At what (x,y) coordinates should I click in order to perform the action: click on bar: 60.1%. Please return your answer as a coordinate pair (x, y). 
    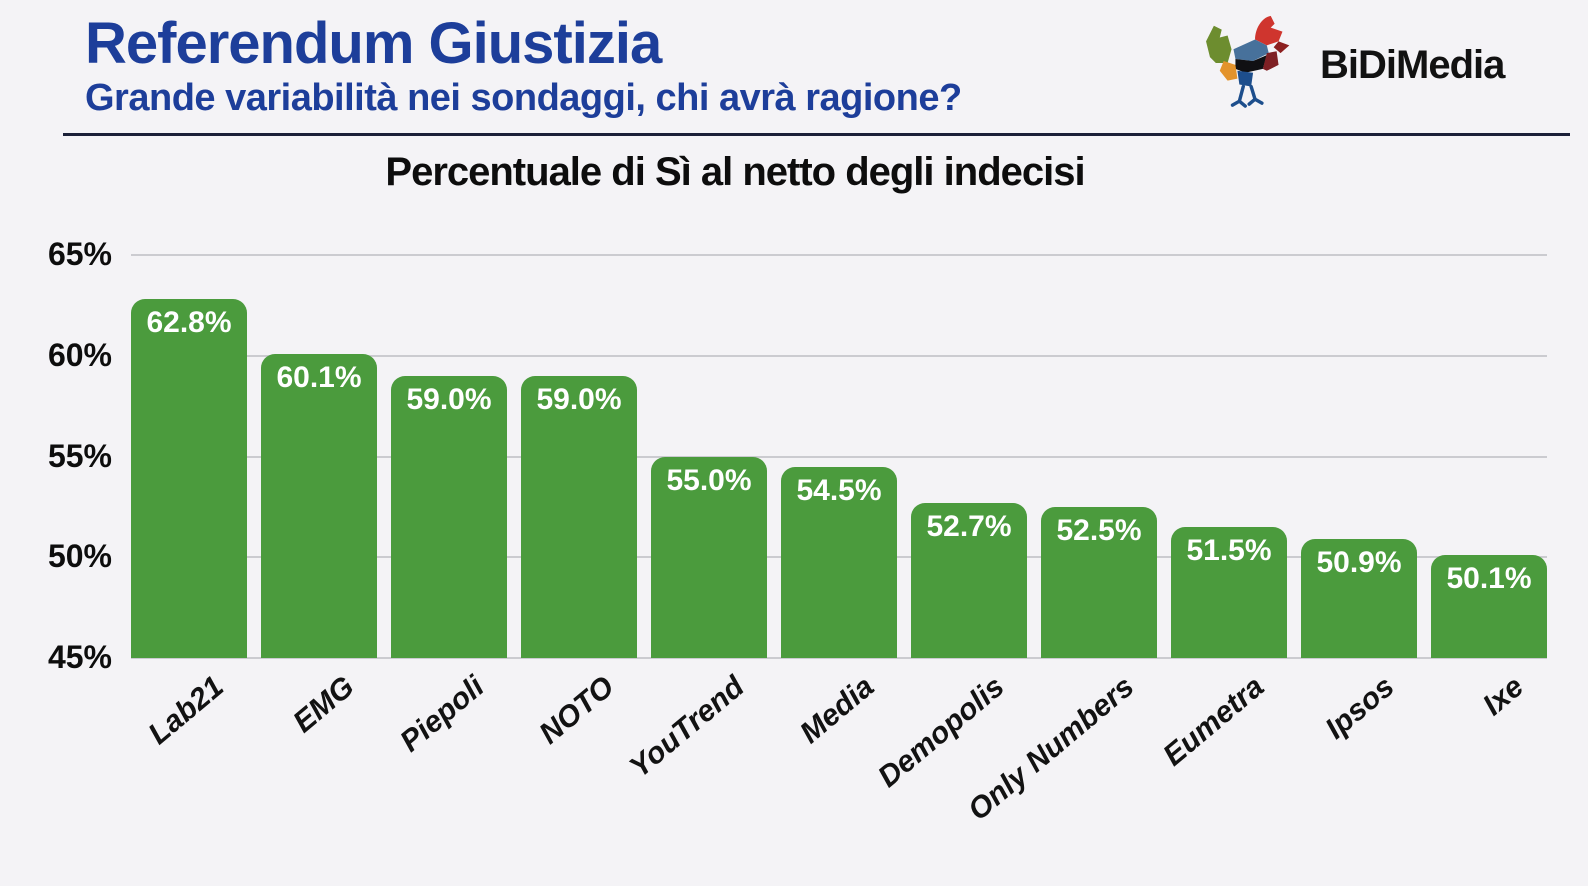
    Looking at the image, I should click on (319, 505).